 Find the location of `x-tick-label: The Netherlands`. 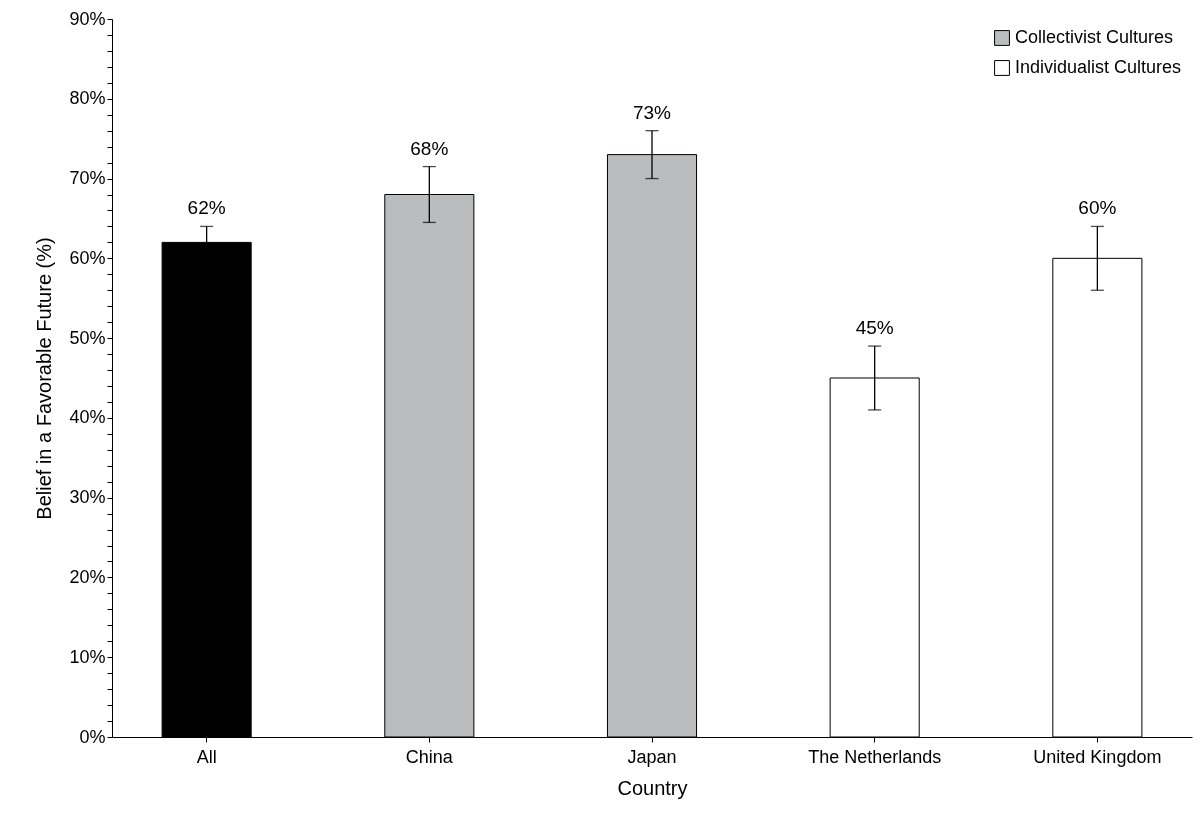

x-tick-label: The Netherlands is located at coordinates (875, 756).